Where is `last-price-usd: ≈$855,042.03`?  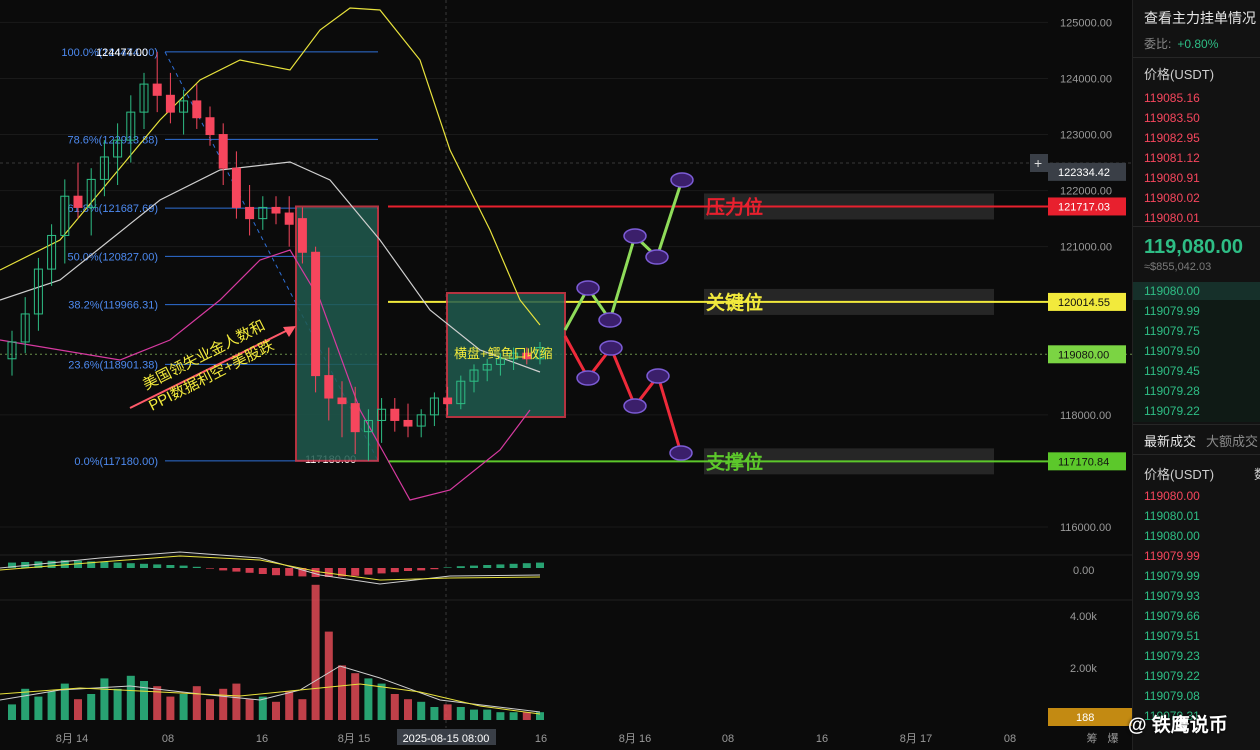
last-price-usd: ≈$855,042.03 is located at coordinates (1178, 267).